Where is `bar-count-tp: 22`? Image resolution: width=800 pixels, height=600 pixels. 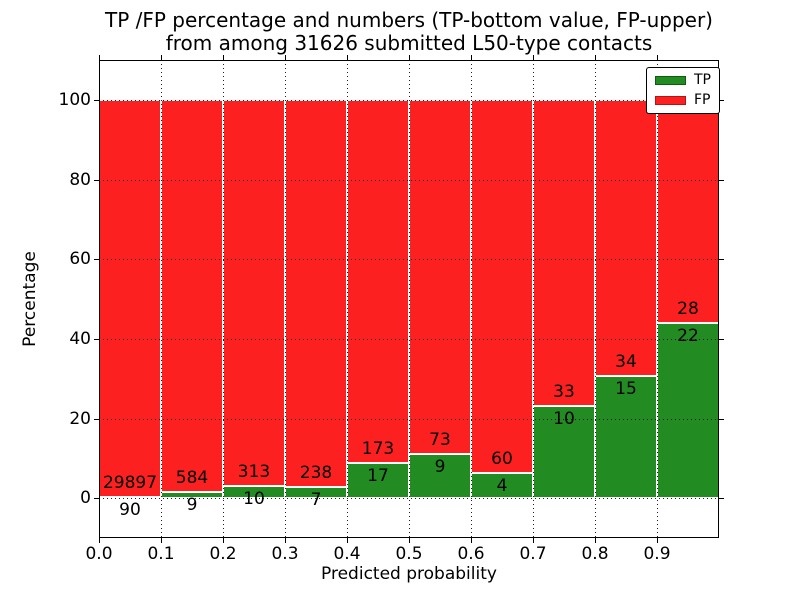
bar-count-tp: 22 is located at coordinates (688, 335).